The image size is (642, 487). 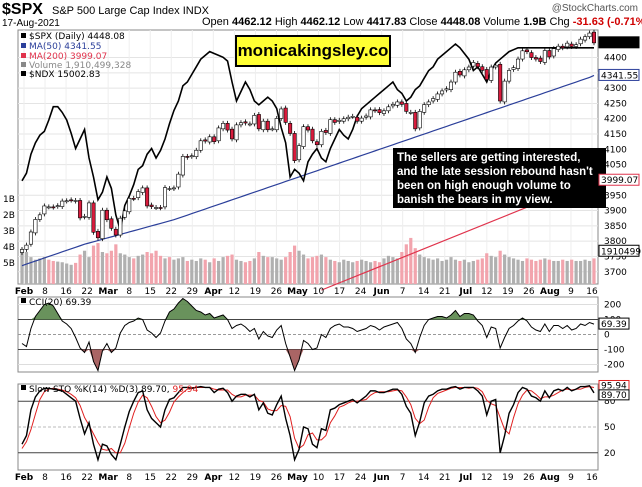 I want to click on price-x-label: 17, so click(x=339, y=292).